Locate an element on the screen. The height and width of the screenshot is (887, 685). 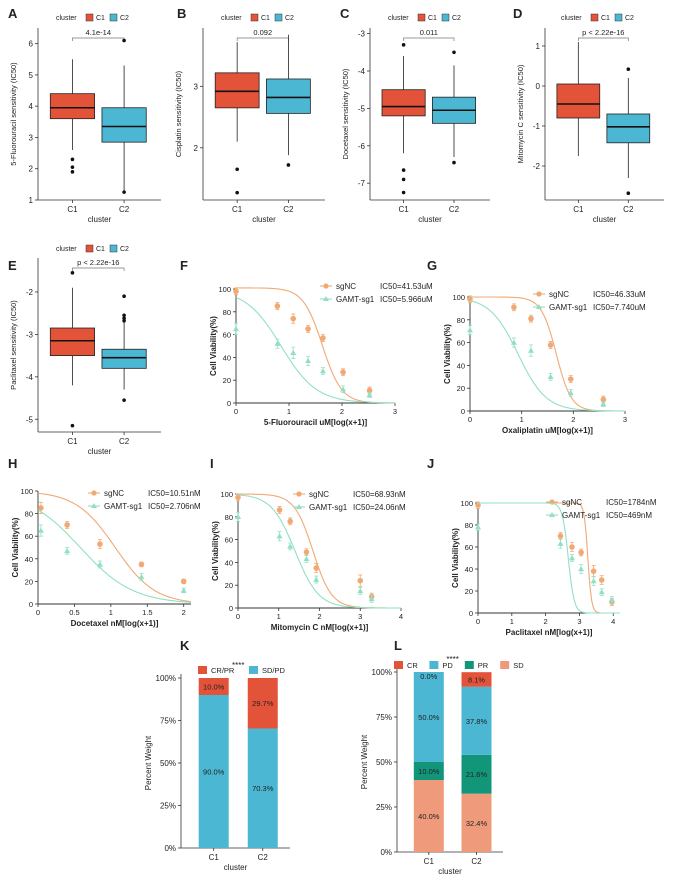
legend-label-K: CR/PR is located at coordinates (223, 670).